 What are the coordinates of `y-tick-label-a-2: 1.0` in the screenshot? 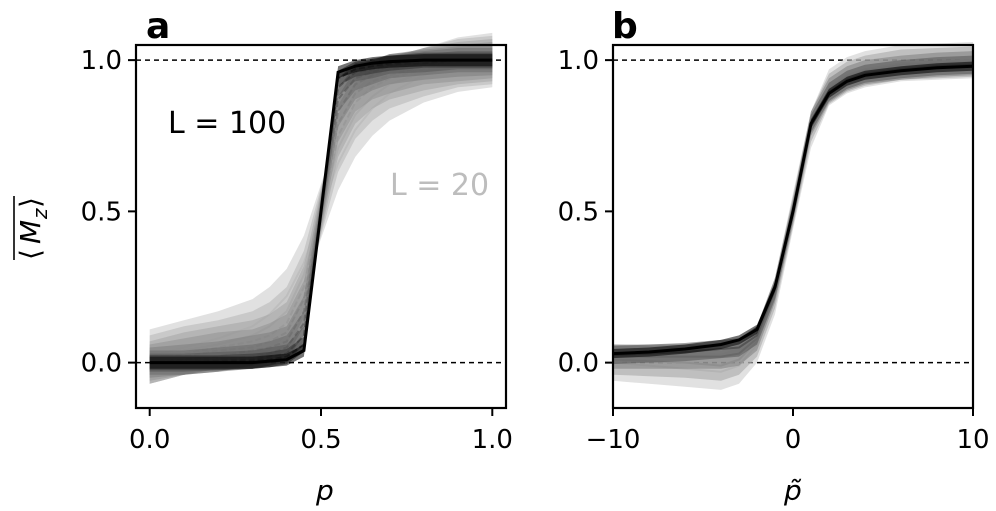 It's located at (101, 61).